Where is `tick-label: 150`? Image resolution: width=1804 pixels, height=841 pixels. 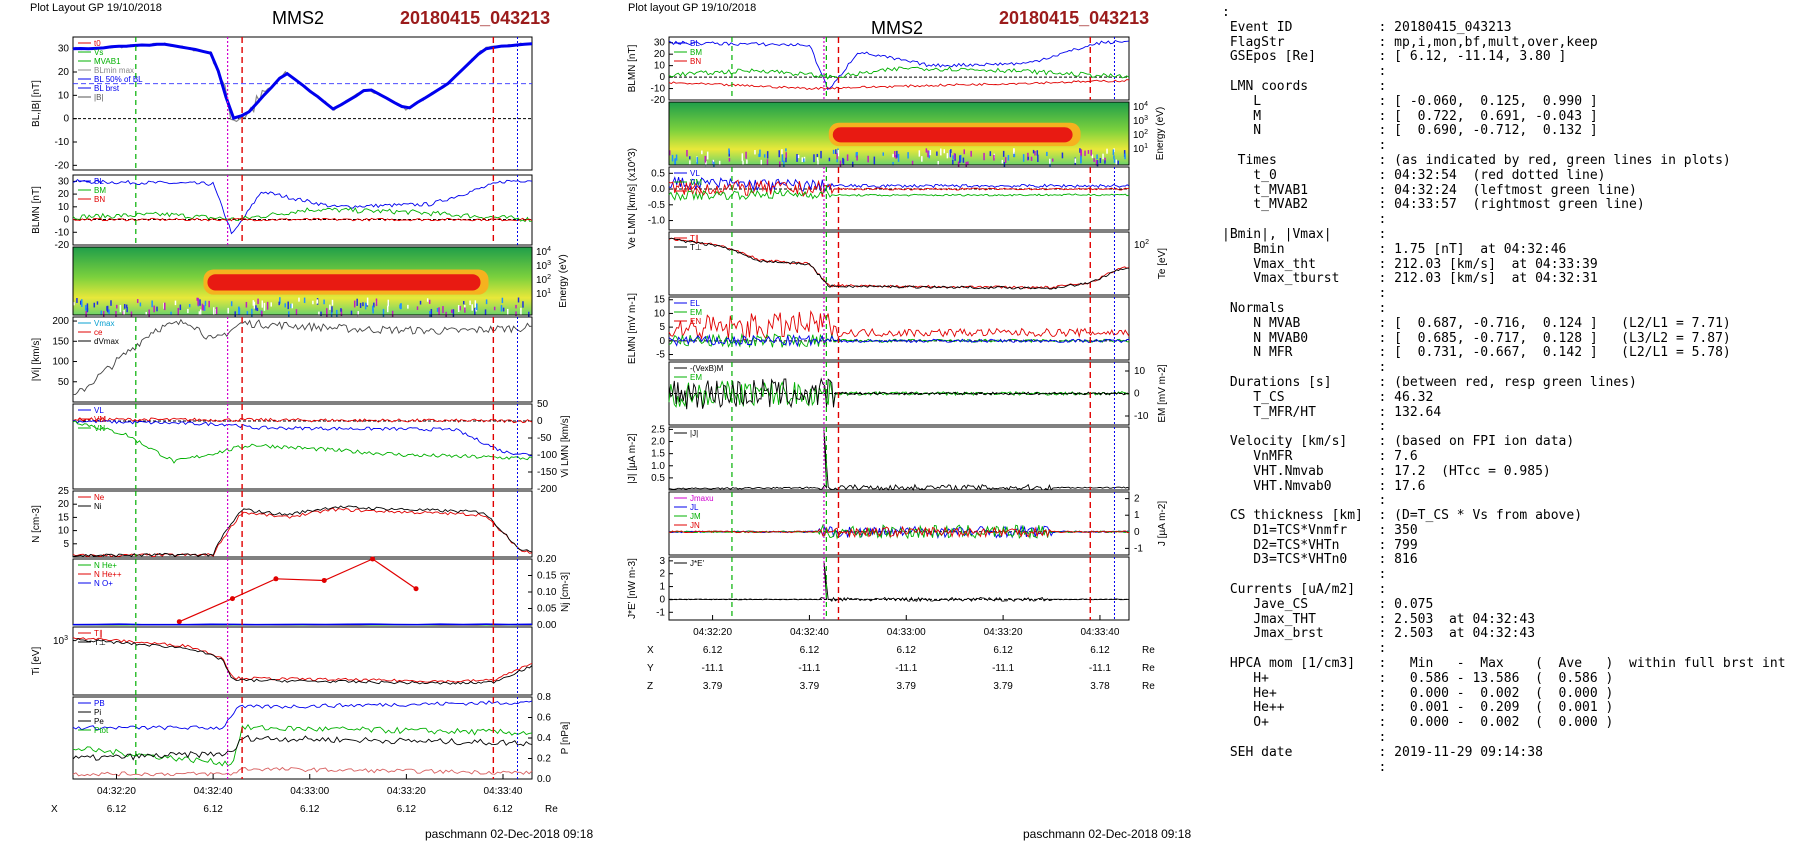
tick-label: 150 is located at coordinates (60, 341).